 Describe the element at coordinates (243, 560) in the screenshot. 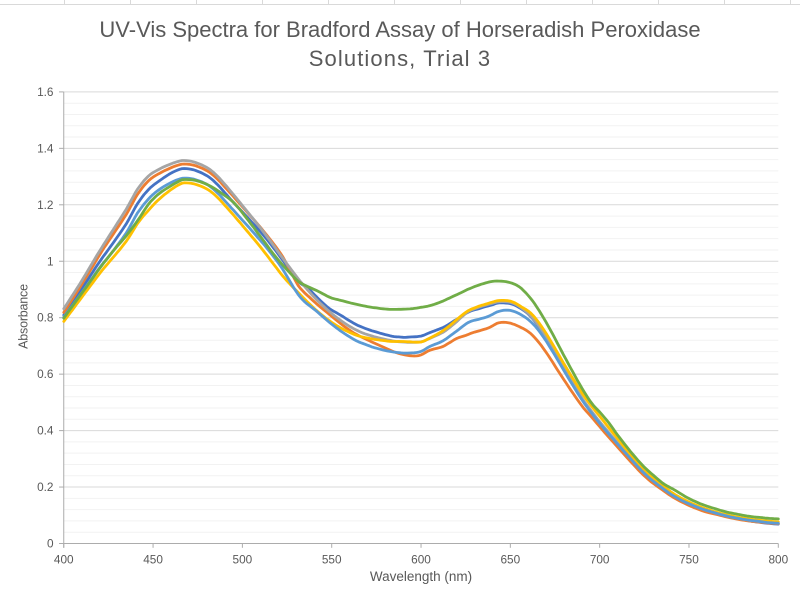

I see `svg-text: 500` at that location.